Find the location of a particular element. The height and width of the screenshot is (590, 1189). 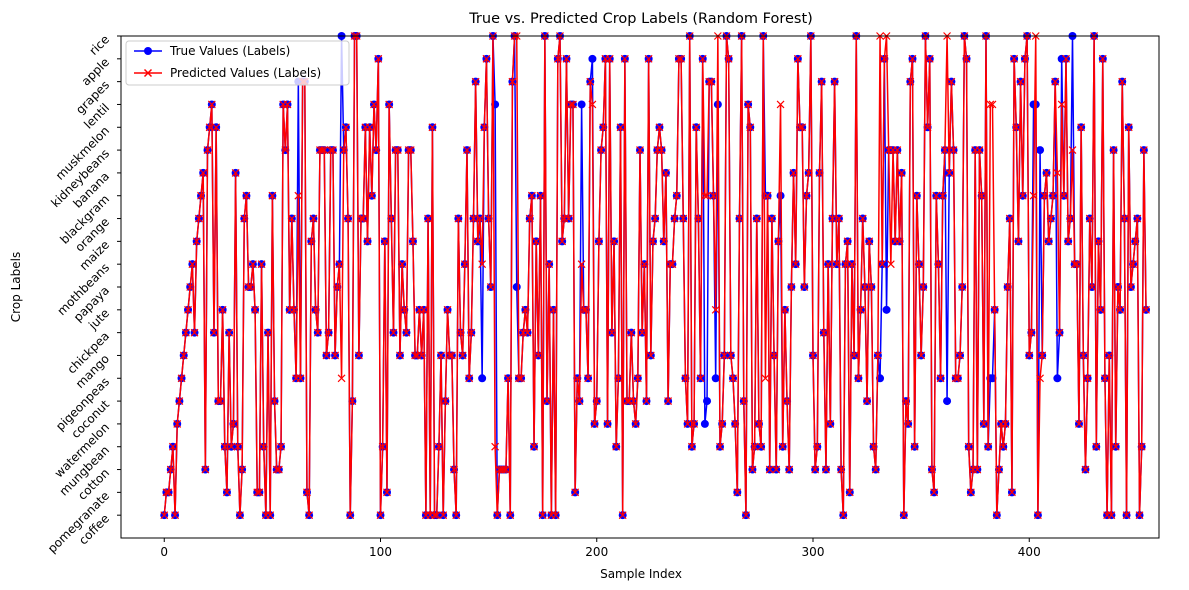

legend-entry-true: True Values (Labels) is located at coordinates (212, 51).